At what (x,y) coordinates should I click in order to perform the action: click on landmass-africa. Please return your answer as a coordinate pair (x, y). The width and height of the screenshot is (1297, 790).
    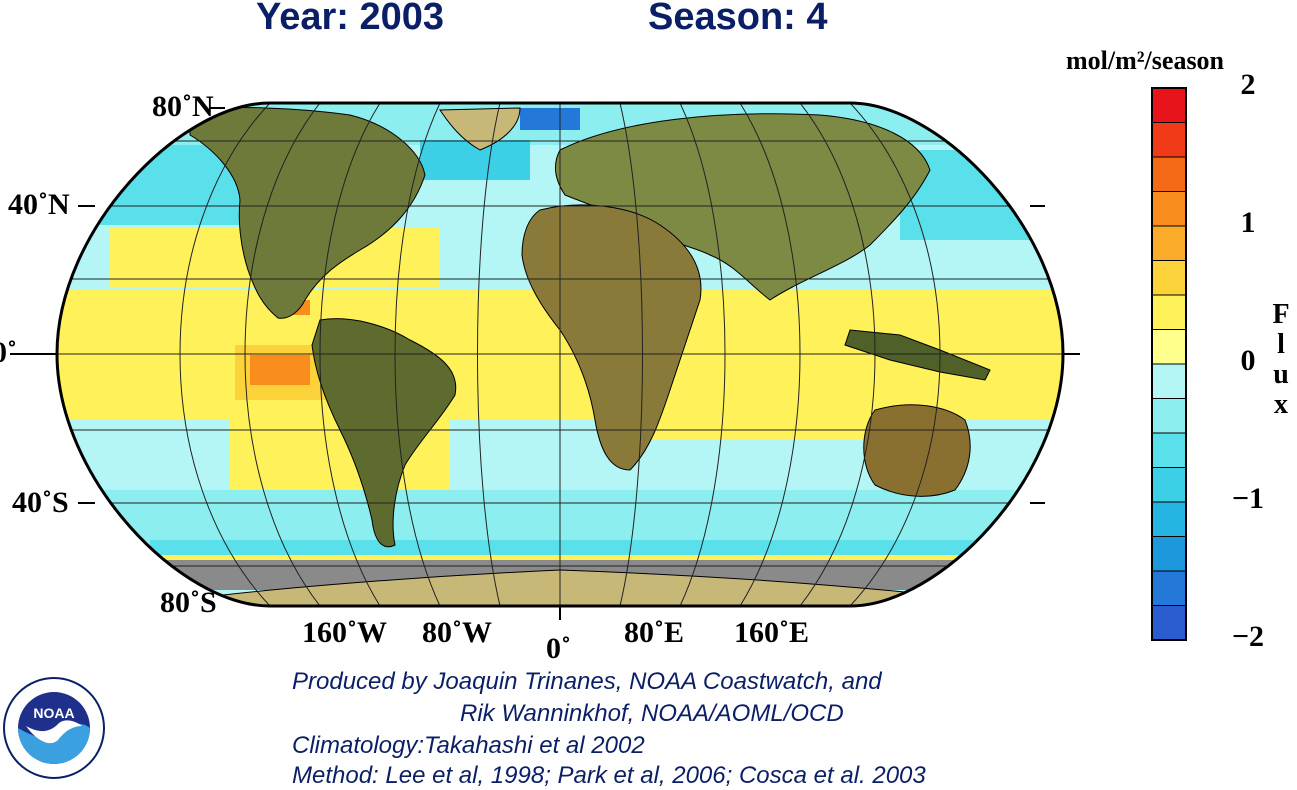
    Looking at the image, I should click on (611, 337).